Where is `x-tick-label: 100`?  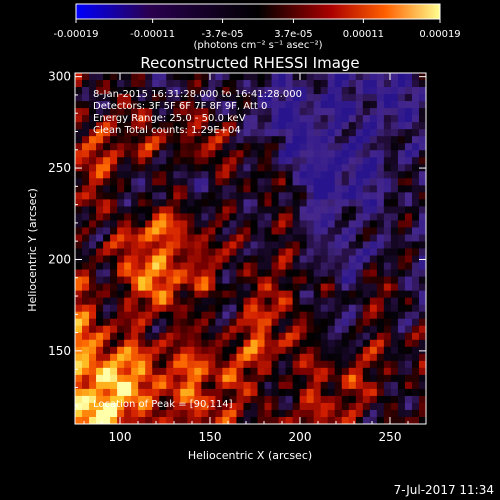 x-tick-label: 100 is located at coordinates (120, 437).